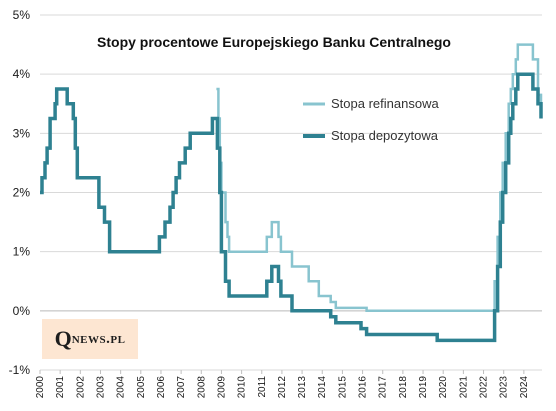 This screenshot has width=556, height=411. Describe the element at coordinates (100, 387) in the screenshot. I see `x-tick-label: 2003` at that location.